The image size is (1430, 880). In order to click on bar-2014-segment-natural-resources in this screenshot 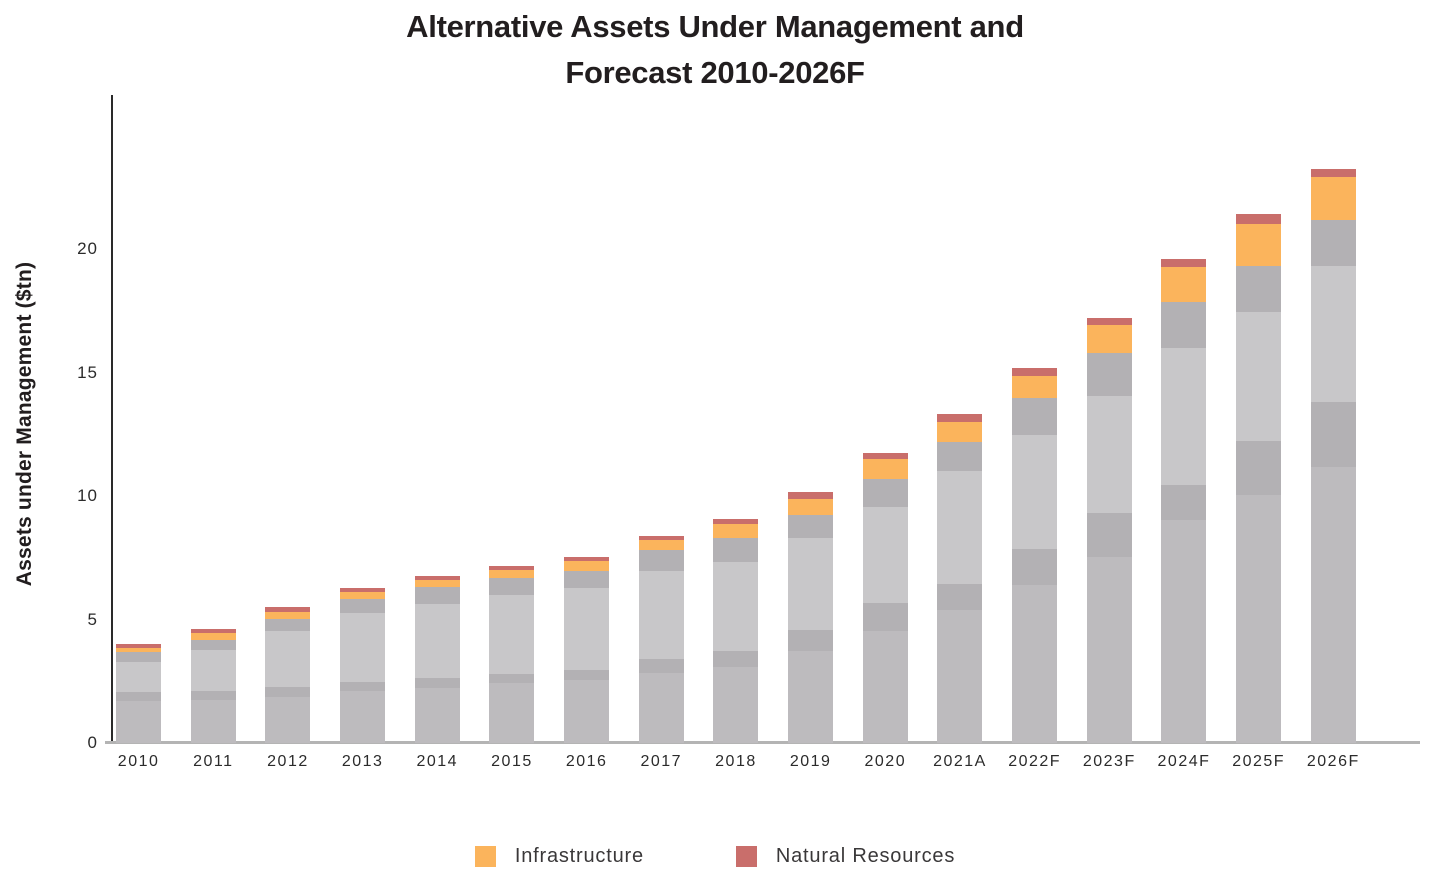, I will do `click(437, 578)`.